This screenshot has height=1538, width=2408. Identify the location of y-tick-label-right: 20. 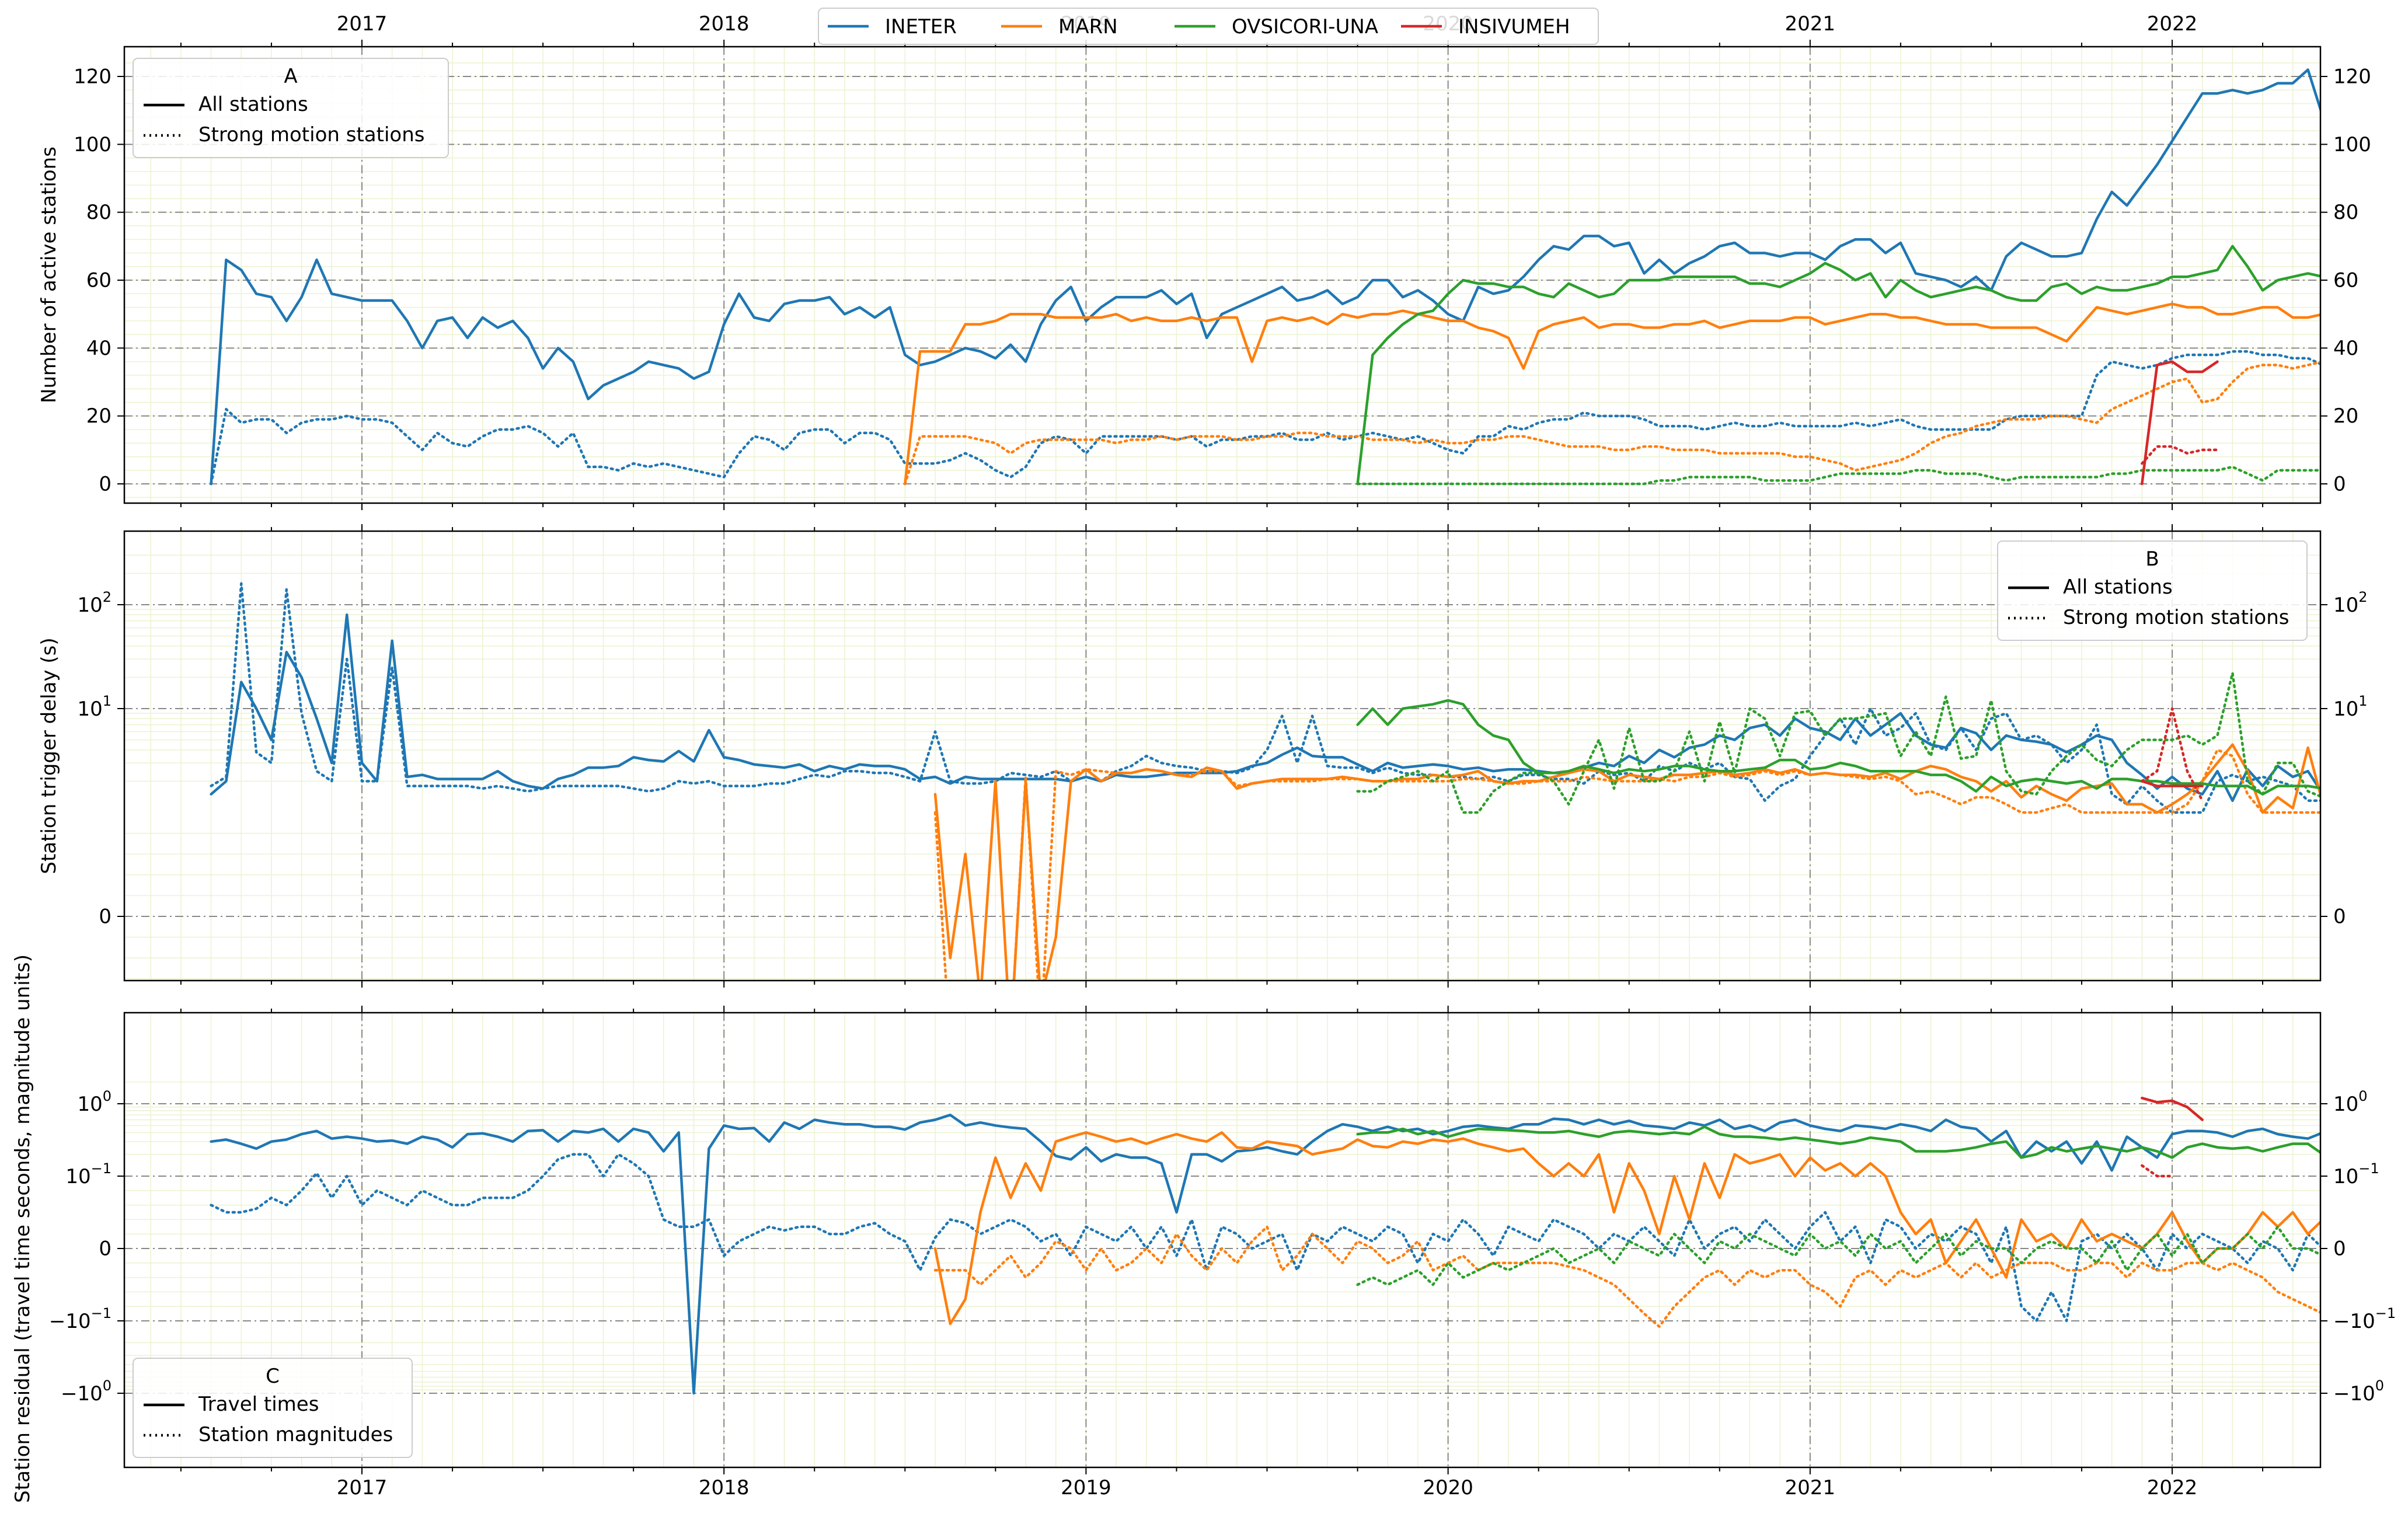
(2346, 416).